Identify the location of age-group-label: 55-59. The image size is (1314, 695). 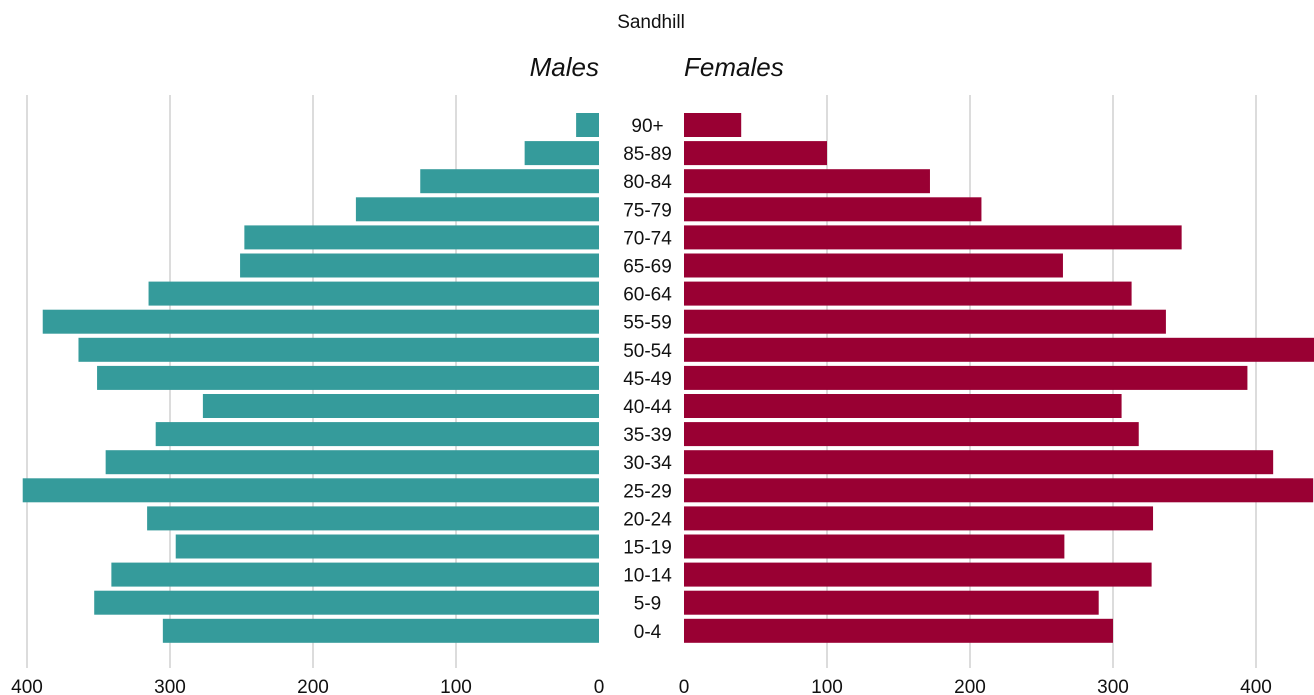
(647, 323).